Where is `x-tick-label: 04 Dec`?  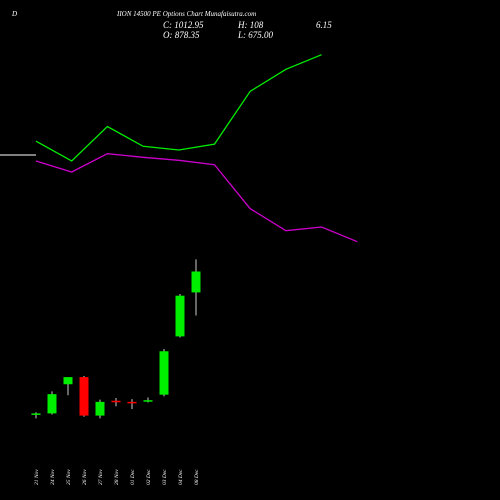 x-tick-label: 04 Dec is located at coordinates (180, 477).